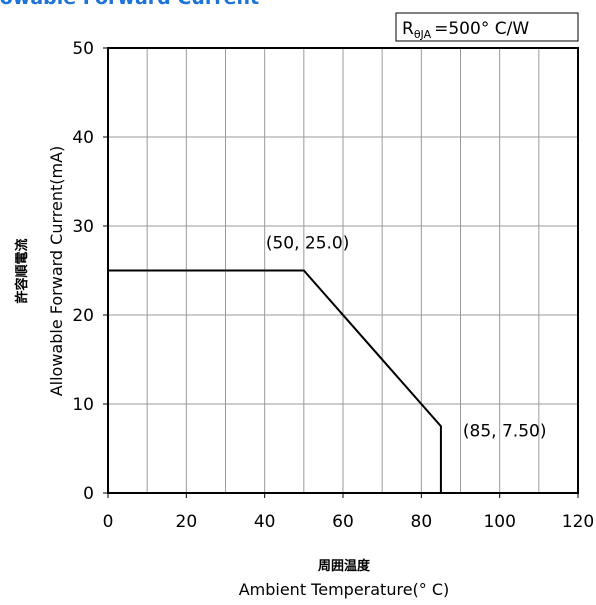 The width and height of the screenshot is (596, 605). What do you see at coordinates (129, 4) in the screenshot?
I see `chart-title: Allowable Forward Current` at bounding box center [129, 4].